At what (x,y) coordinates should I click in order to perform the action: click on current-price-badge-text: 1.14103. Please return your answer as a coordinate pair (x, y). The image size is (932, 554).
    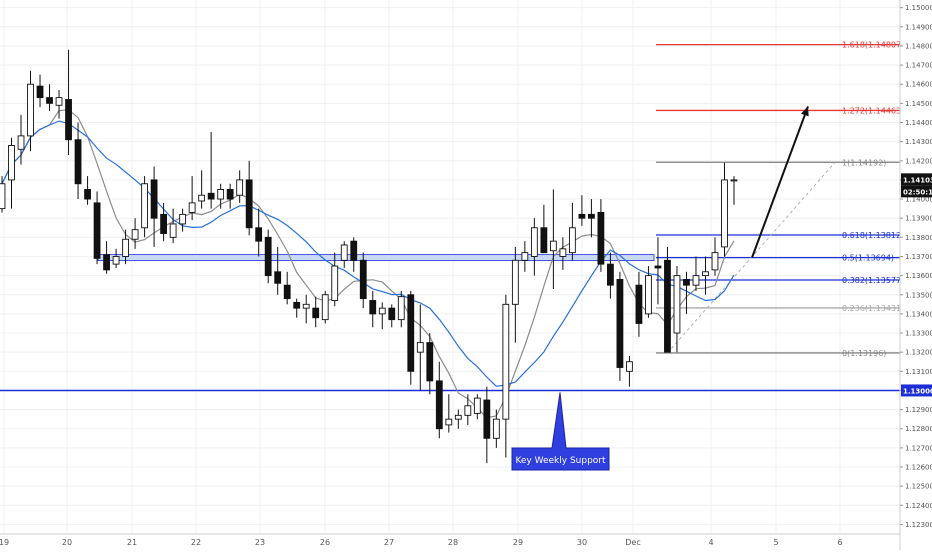
    Looking at the image, I should click on (917, 180).